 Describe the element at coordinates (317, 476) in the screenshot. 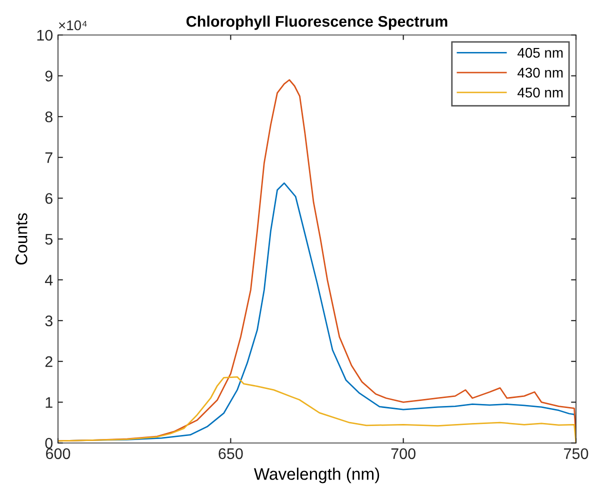

I see `x-axis-title: Wavelength (nm)` at that location.